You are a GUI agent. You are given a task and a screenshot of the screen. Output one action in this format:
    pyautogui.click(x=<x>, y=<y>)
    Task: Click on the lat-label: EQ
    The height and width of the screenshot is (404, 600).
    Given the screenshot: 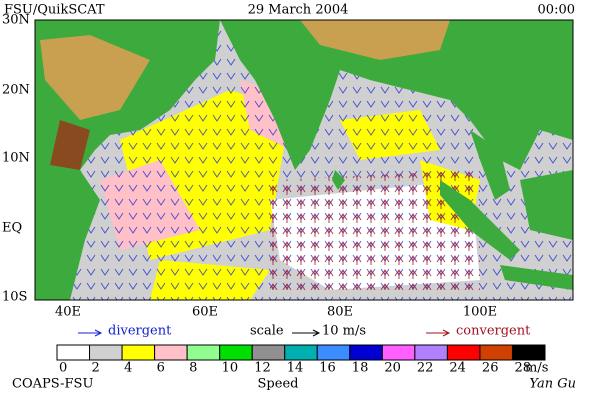 What is the action you would take?
    pyautogui.click(x=12, y=228)
    